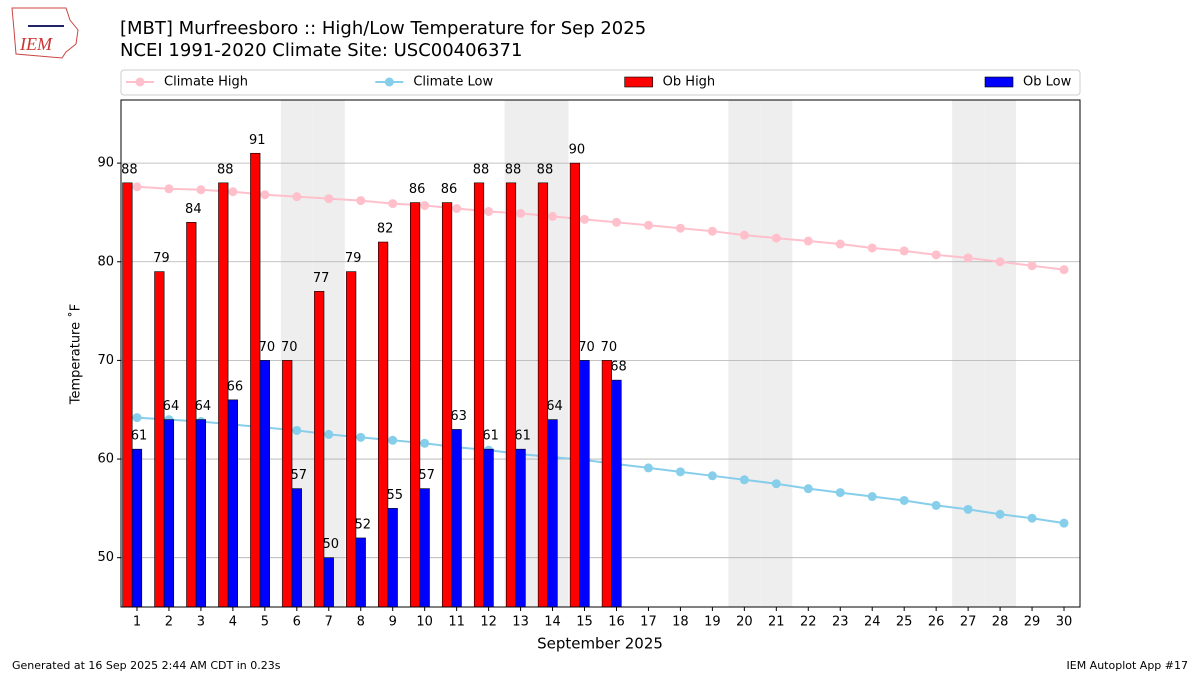 This screenshot has height=675, width=1200. I want to click on data-label: 79, so click(161, 258).